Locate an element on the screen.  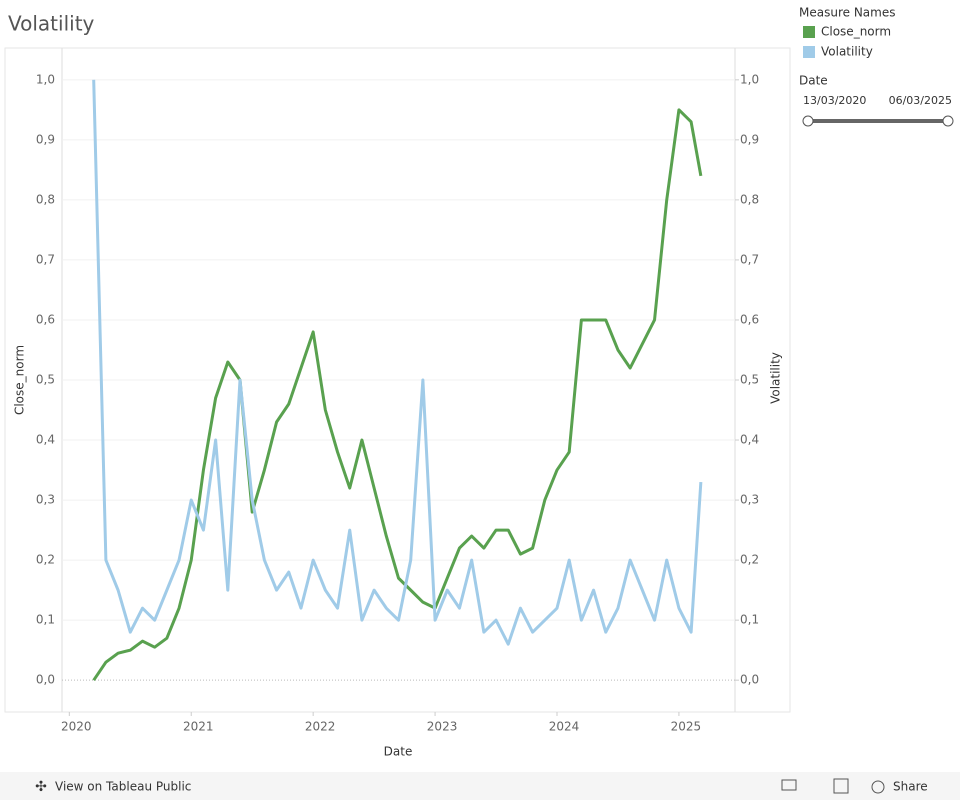
y-tick-label: 0,7 is located at coordinates (45, 259).